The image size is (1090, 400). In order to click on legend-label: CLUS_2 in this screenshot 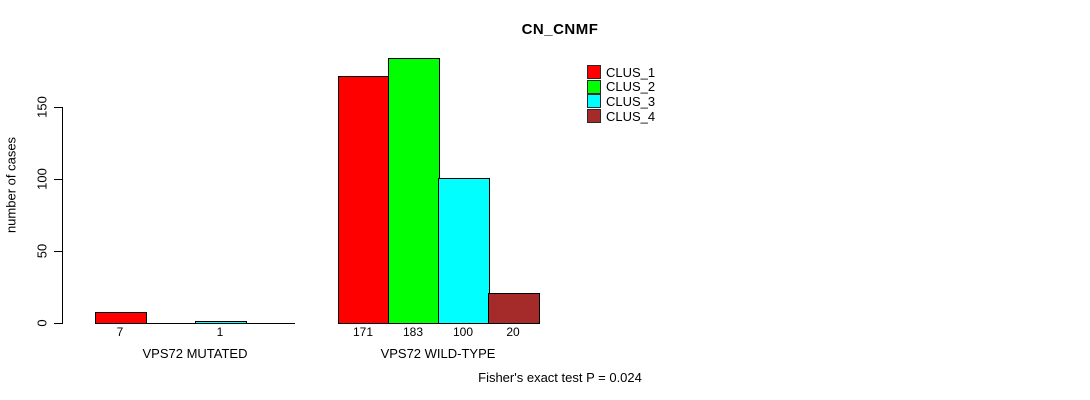, I will do `click(631, 87)`.